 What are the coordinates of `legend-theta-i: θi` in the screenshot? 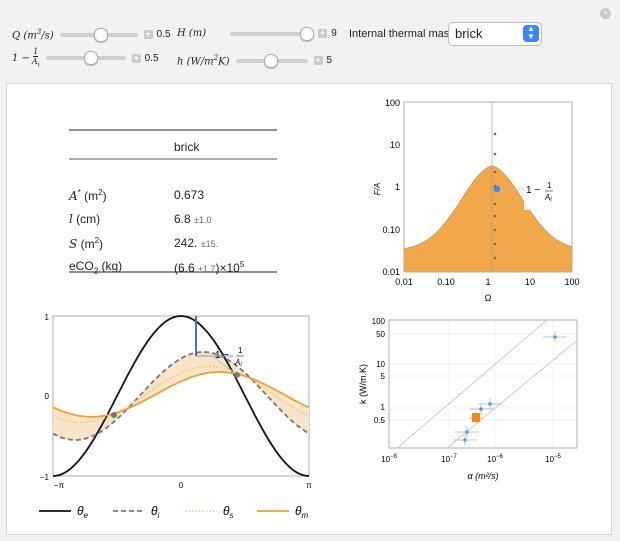 It's located at (155, 512).